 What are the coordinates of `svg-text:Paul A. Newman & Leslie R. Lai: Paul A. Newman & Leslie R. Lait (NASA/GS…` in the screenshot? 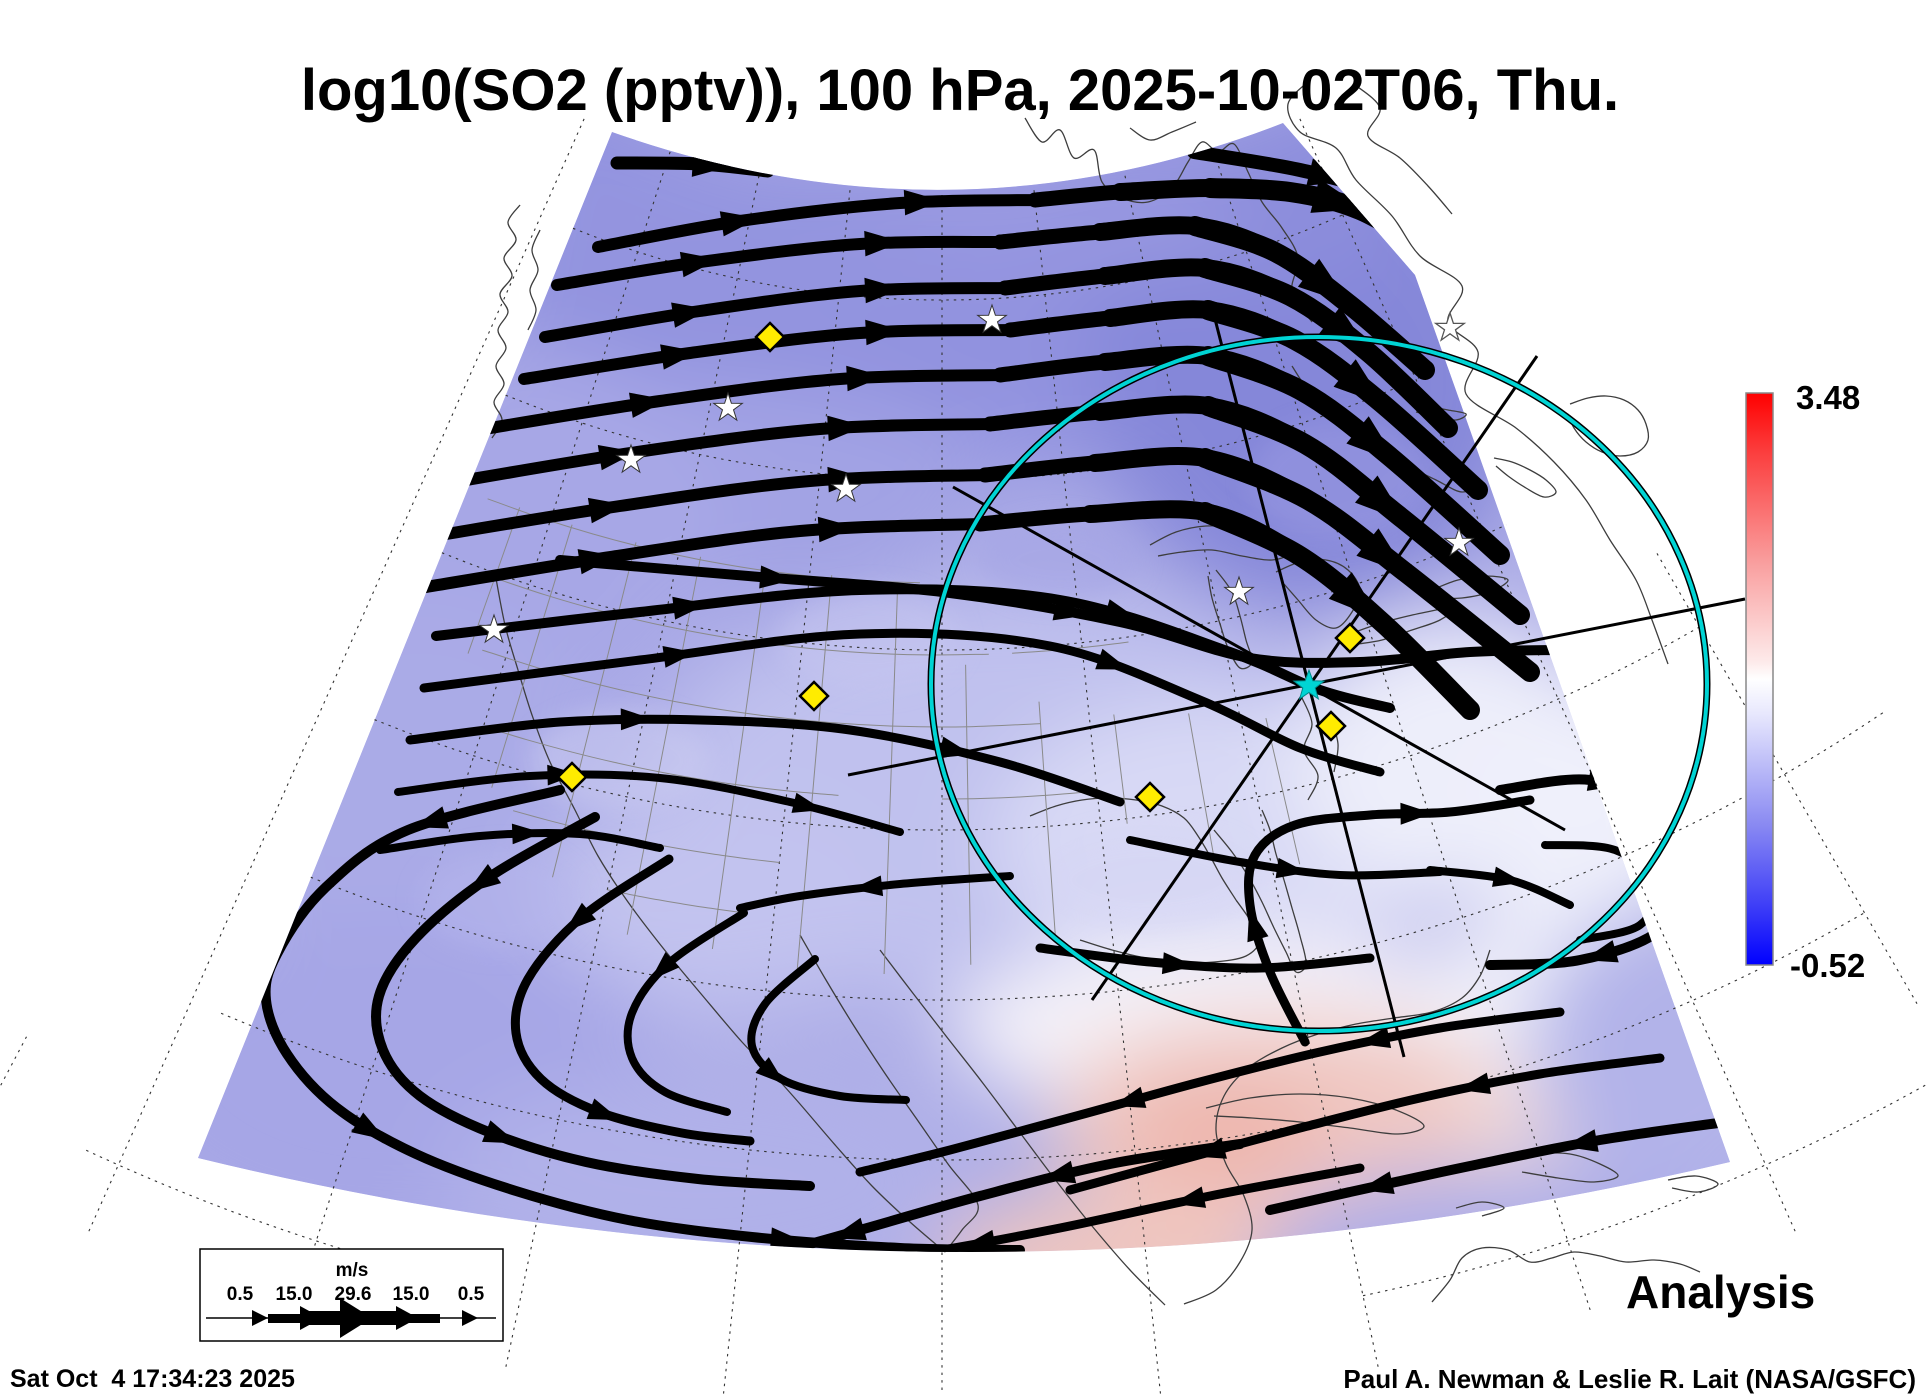 It's located at (1629, 1379).